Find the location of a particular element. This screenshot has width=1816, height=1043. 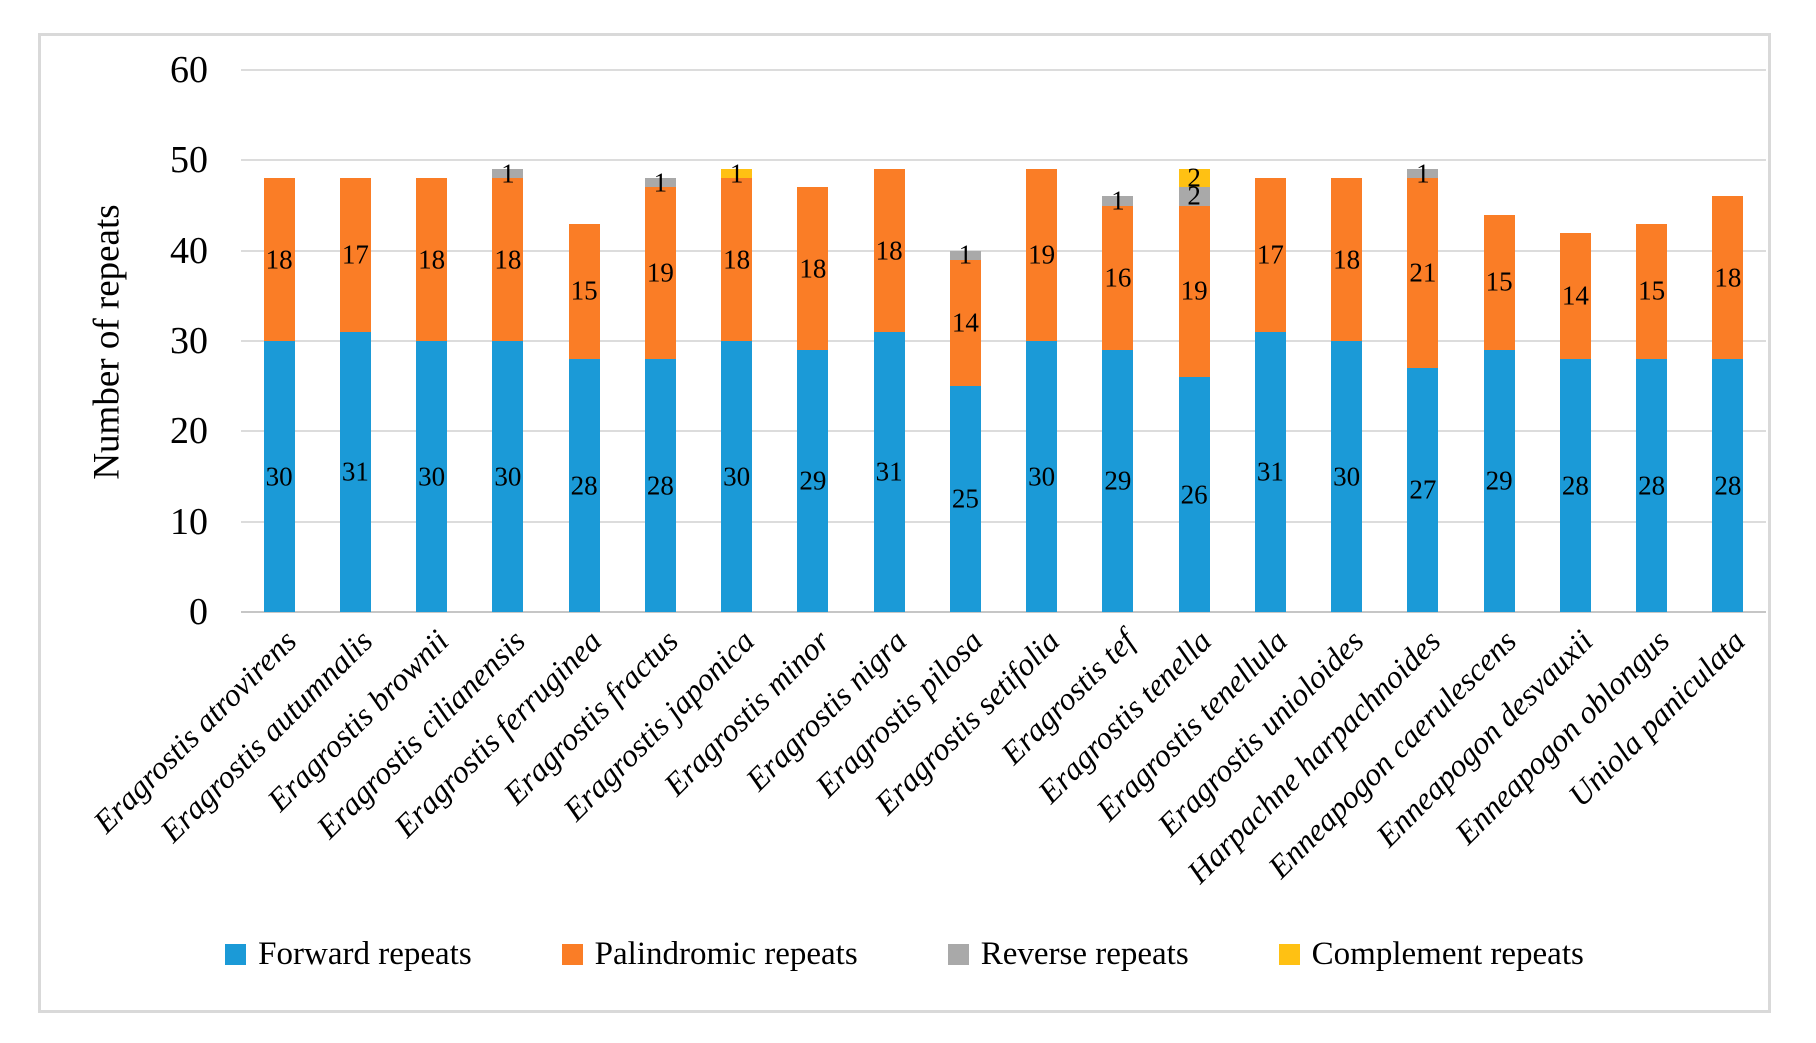

stacked-bar: 28 19 1 is located at coordinates (660, 390).